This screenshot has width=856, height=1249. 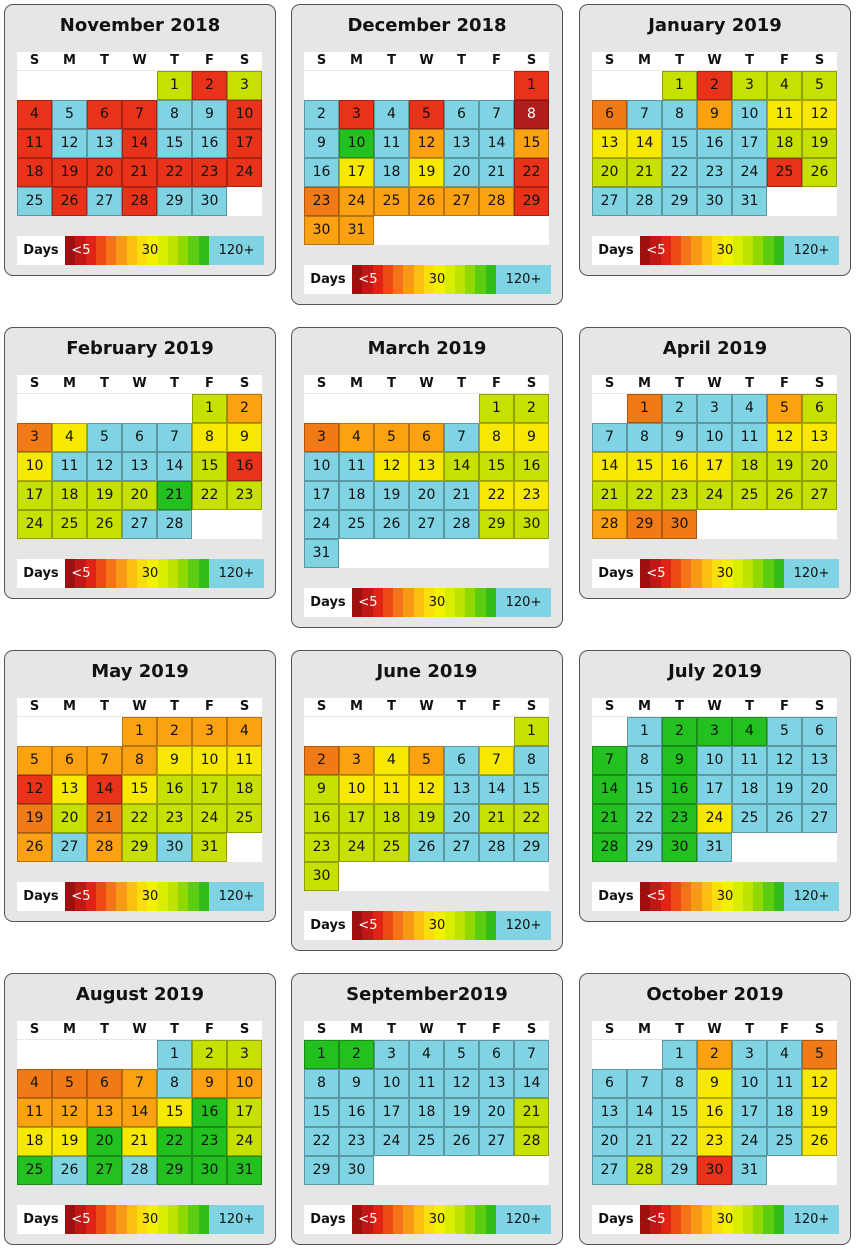 I want to click on day-cell: 30, so click(x=209, y=1170).